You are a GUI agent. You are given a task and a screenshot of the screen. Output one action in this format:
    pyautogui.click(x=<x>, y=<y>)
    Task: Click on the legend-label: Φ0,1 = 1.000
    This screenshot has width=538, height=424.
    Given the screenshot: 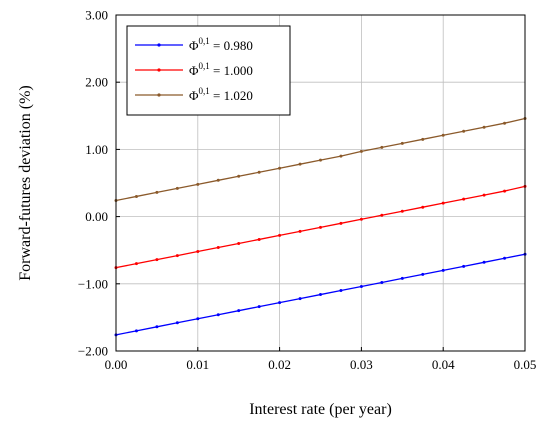 What is the action you would take?
    pyautogui.click(x=221, y=69)
    